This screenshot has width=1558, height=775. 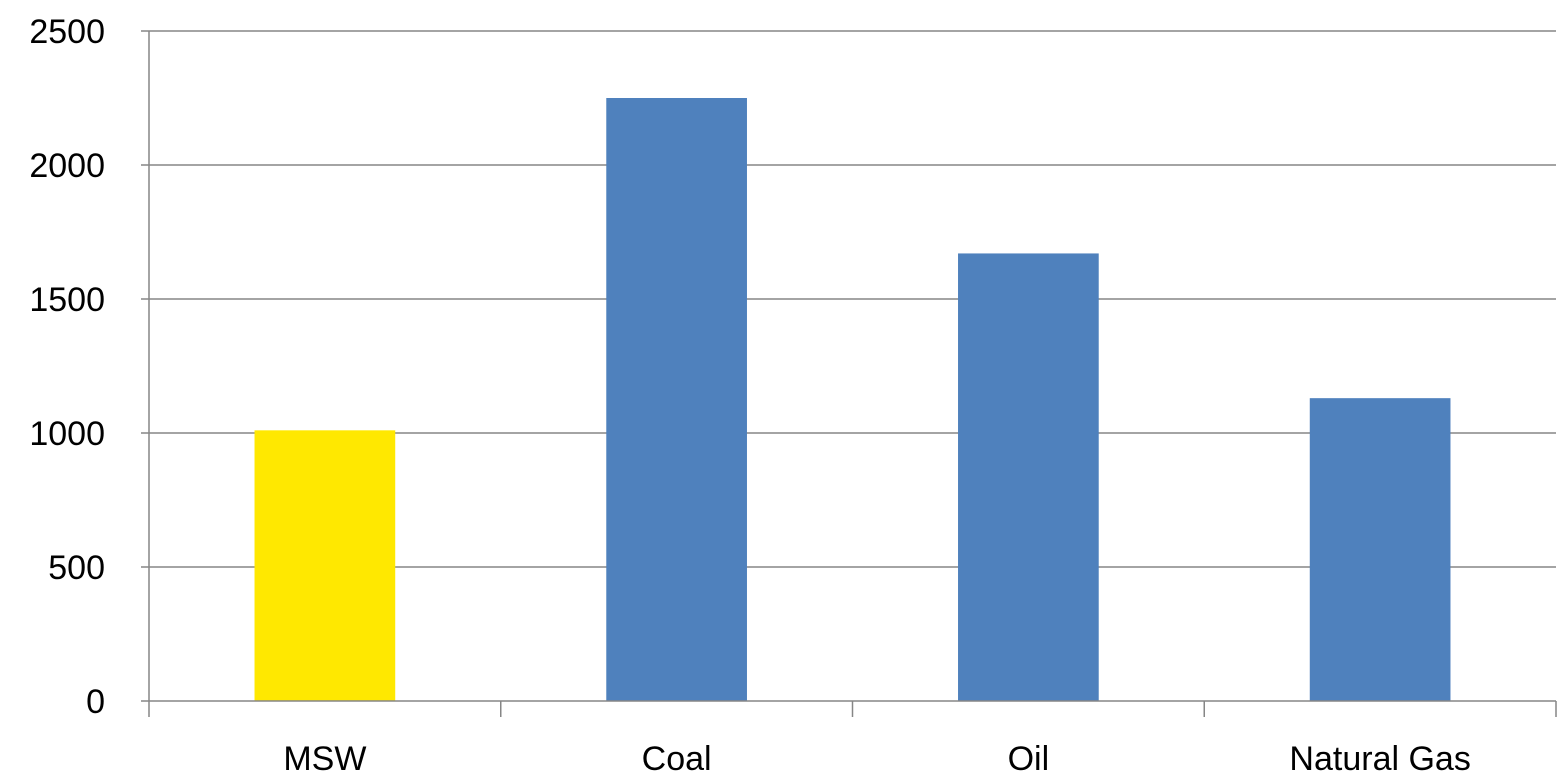 I want to click on bar-msw, so click(x=325, y=565).